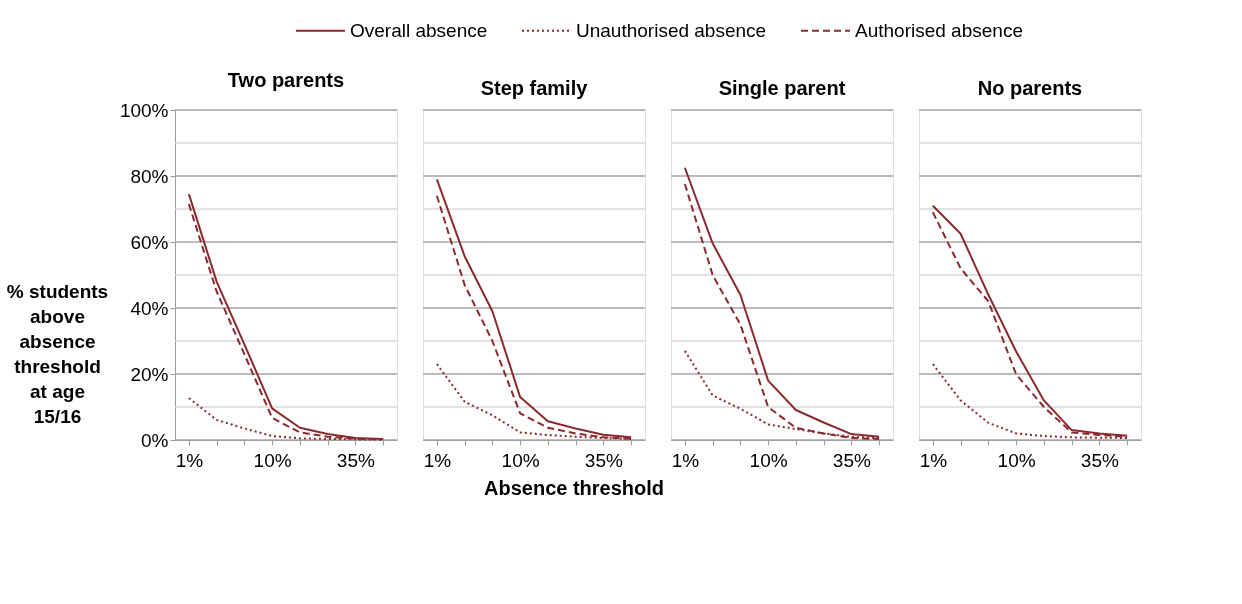  Describe the element at coordinates (149, 242) in the screenshot. I see `y-tick-label: 60%` at that location.